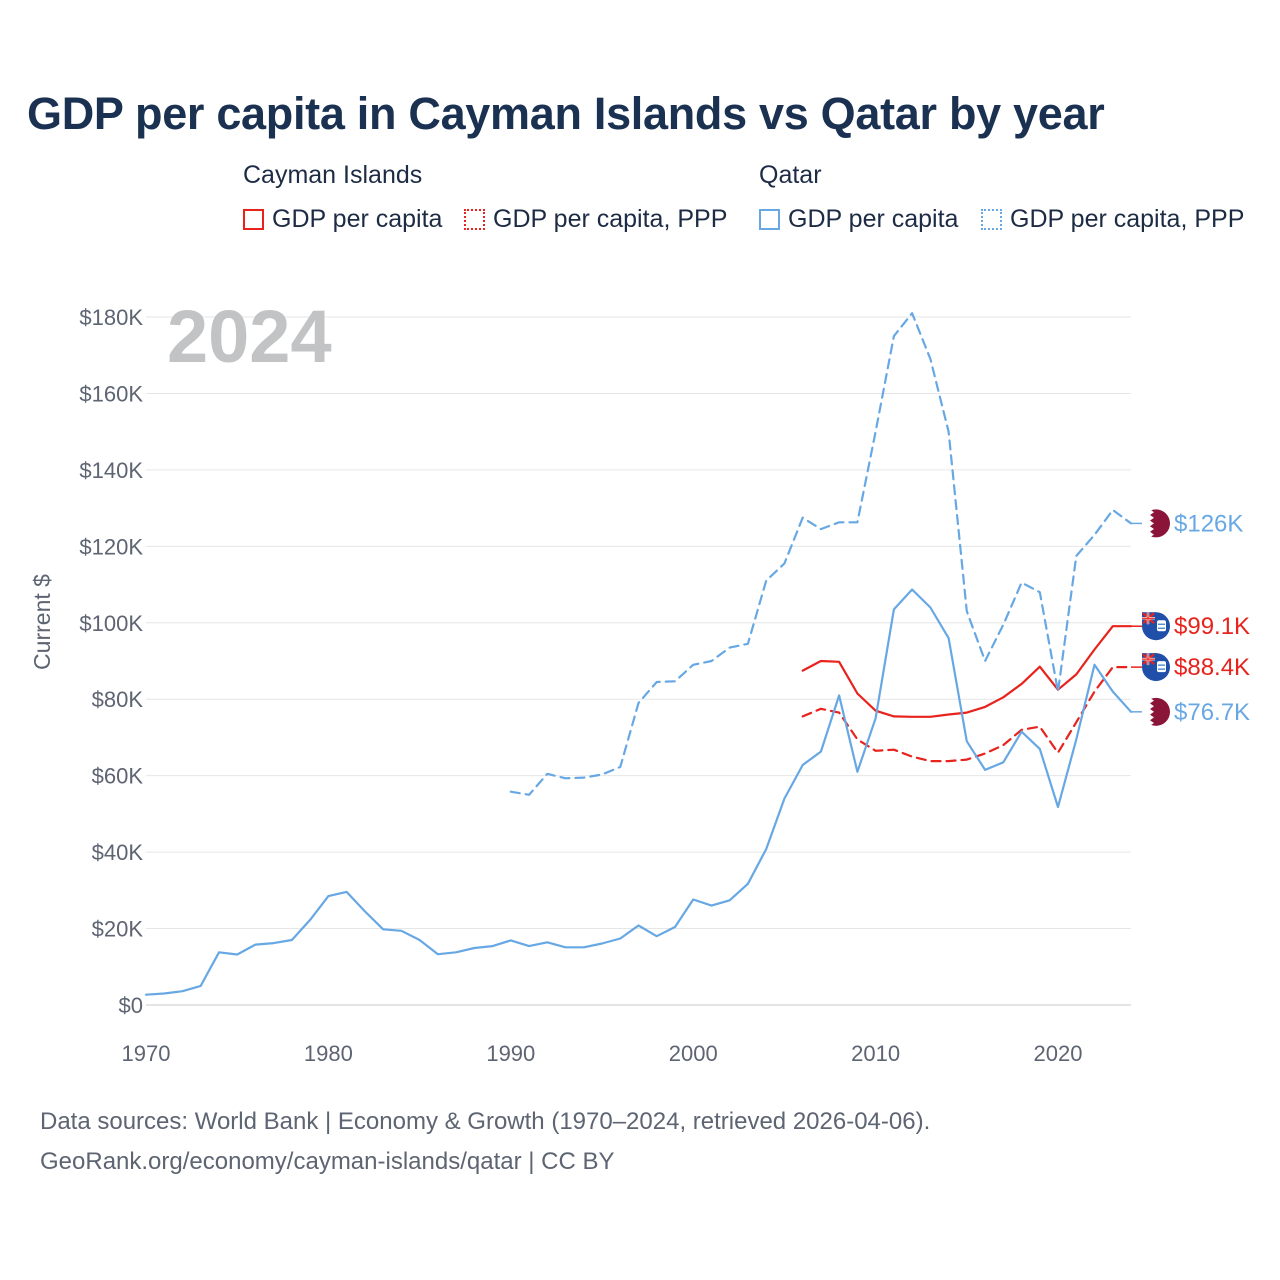  What do you see at coordinates (333, 175) in the screenshot?
I see `legend-group-cayman: Cayman Islands` at bounding box center [333, 175].